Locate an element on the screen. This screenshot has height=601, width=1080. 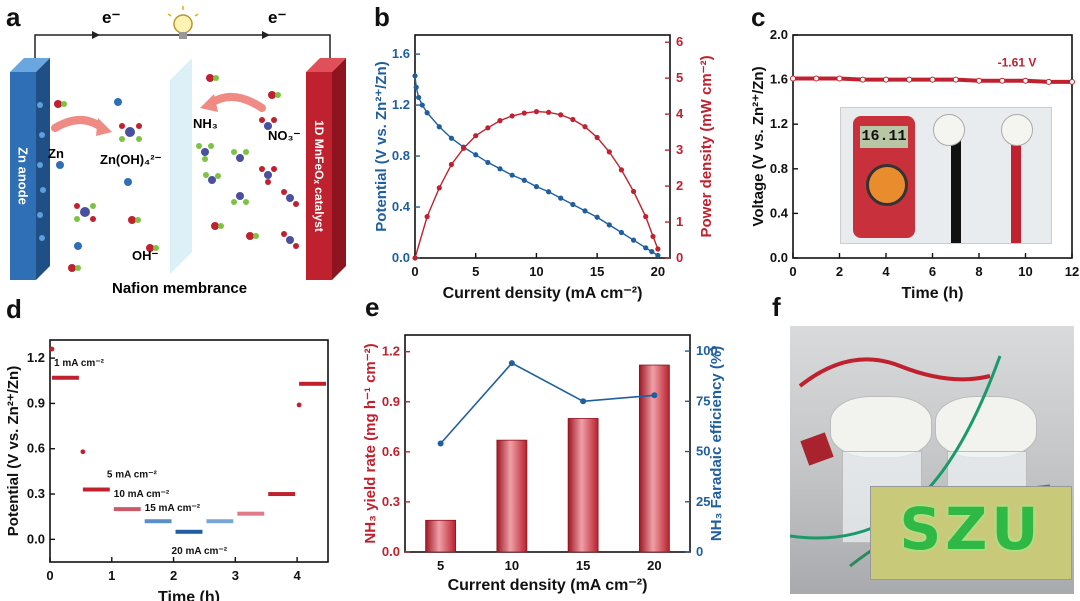
led-board: SZU is located at coordinates (971, 533).